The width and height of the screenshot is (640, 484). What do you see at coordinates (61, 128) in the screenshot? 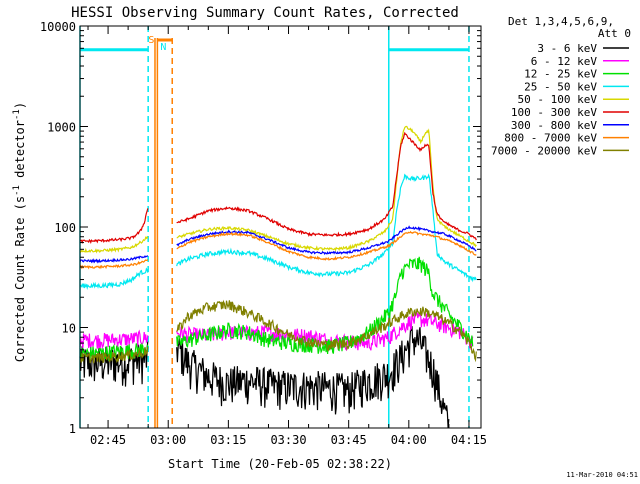
I see `y-tick-label: 1000` at bounding box center [61, 128].